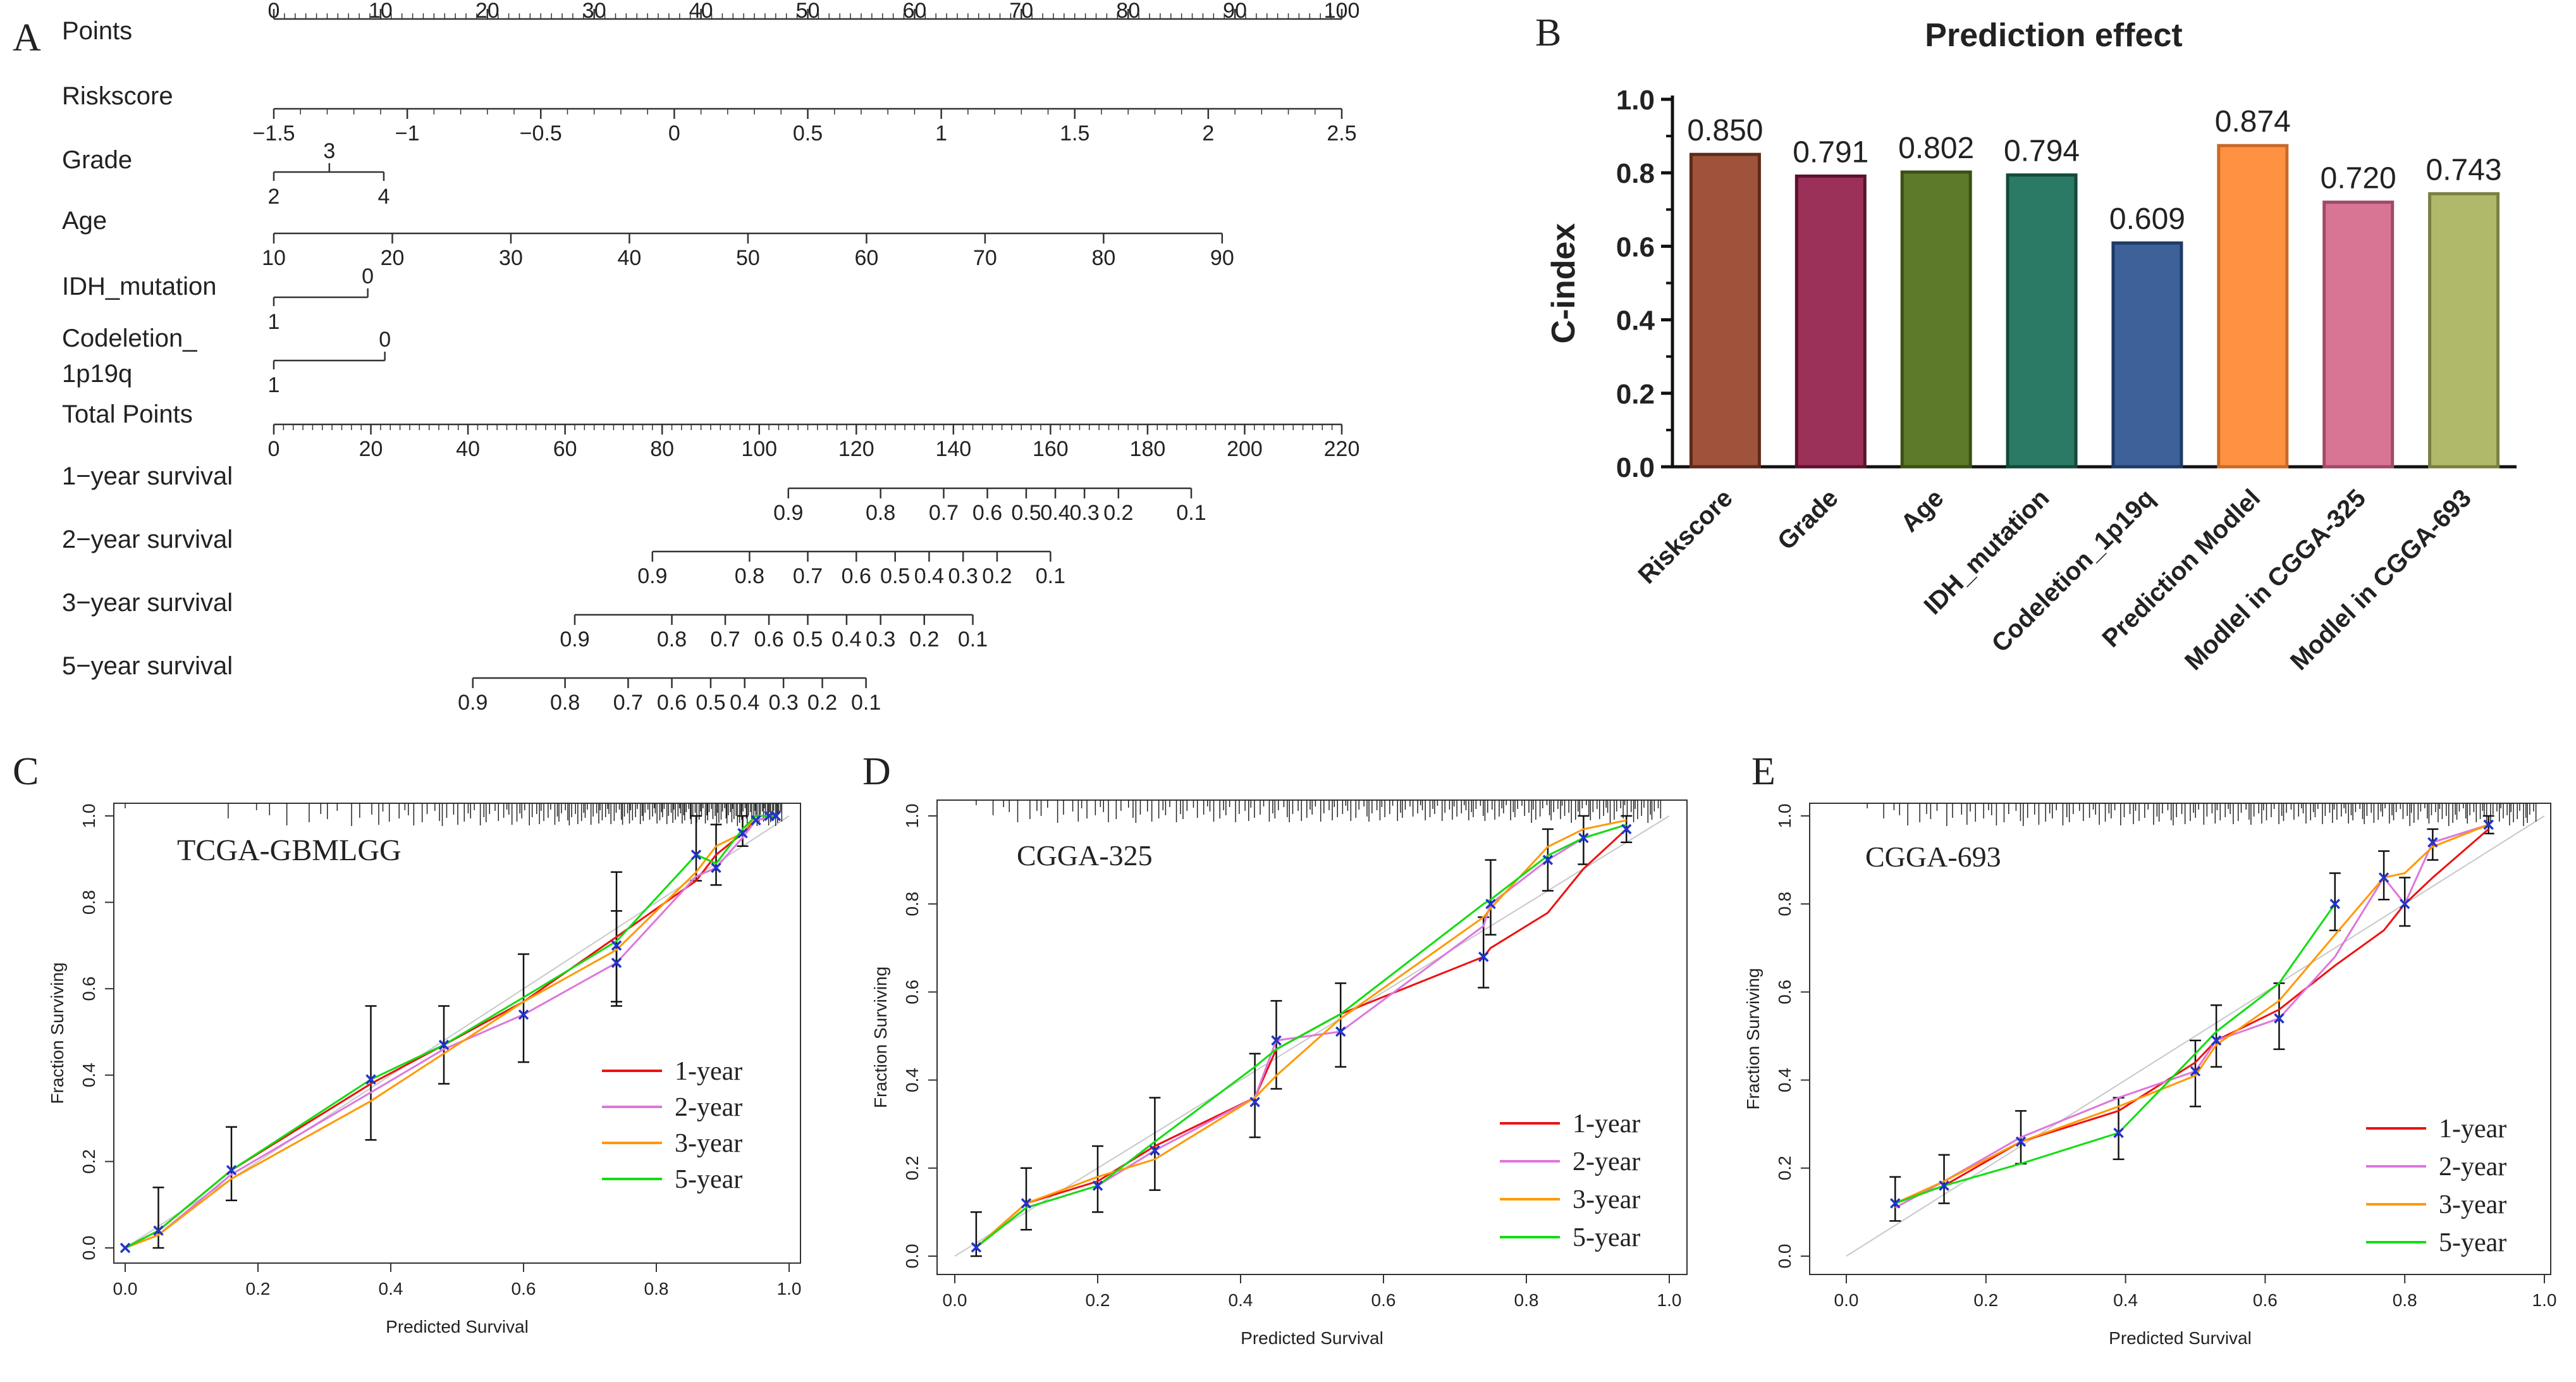  I want to click on row-1-label: Riskscore, so click(117, 96).